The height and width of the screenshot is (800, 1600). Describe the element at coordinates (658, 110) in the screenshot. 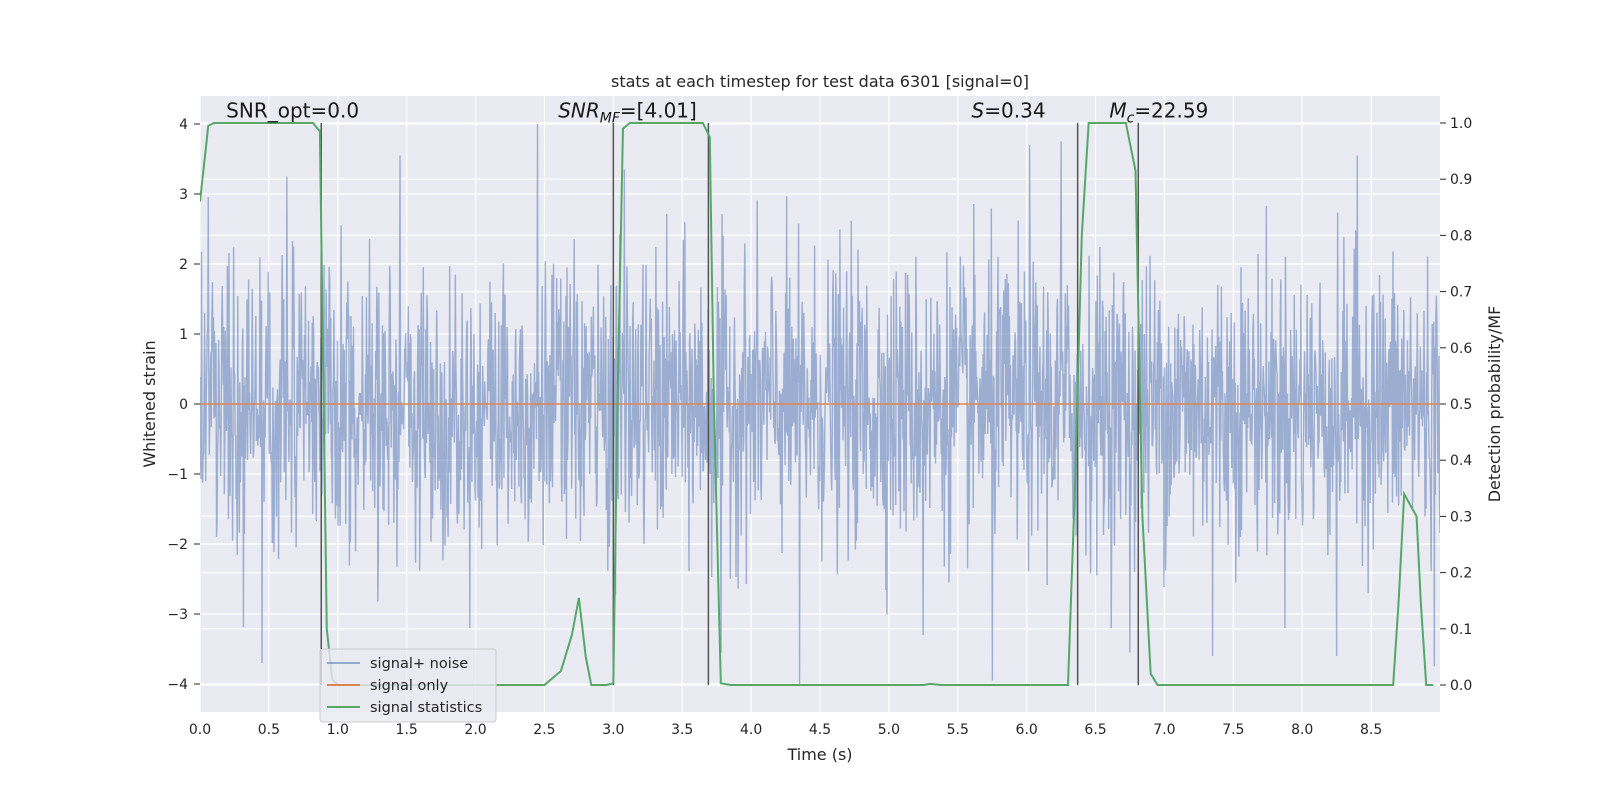

I see `annotation-snr-mf-value: =[4.01]` at that location.